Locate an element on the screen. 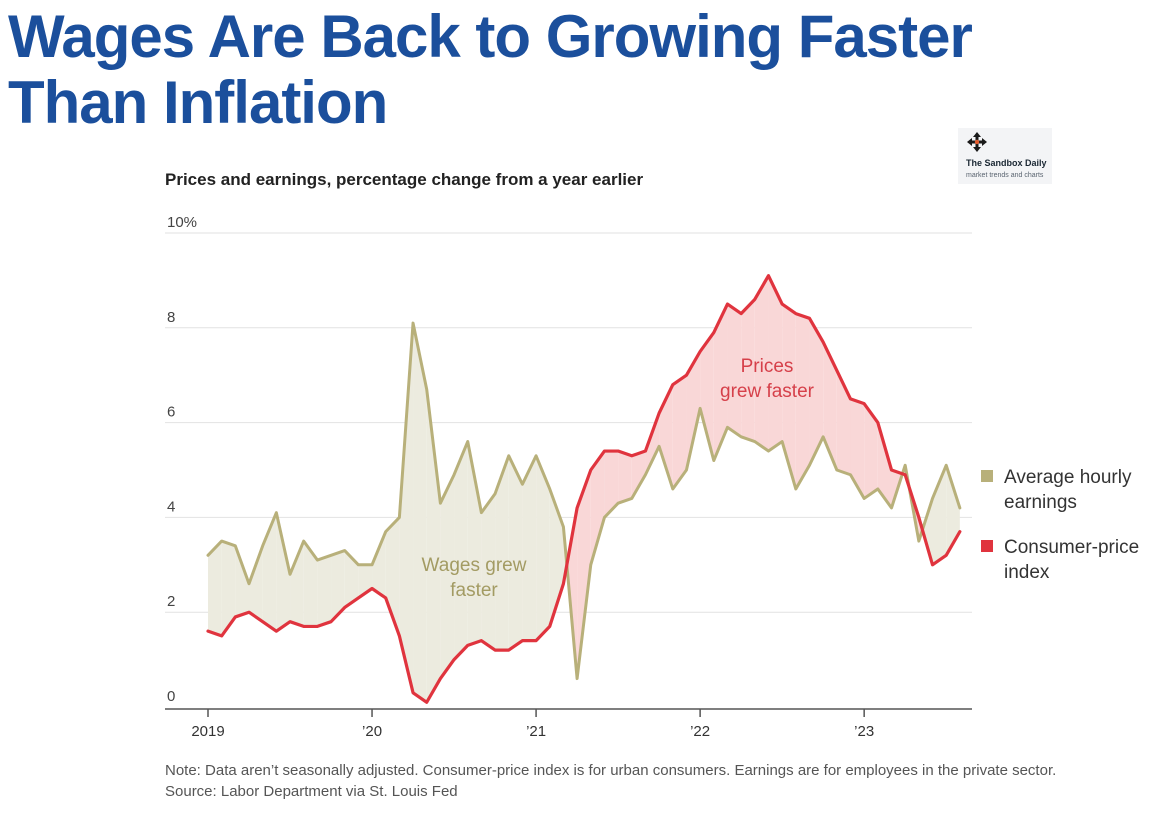 Image resolution: width=1162 pixels, height=829 pixels. legend-label: Average hourly is located at coordinates (1068, 477).